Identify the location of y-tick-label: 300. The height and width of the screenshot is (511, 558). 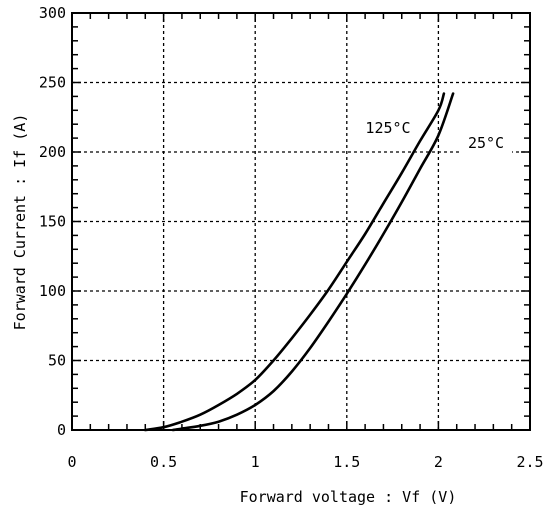
(52, 13).